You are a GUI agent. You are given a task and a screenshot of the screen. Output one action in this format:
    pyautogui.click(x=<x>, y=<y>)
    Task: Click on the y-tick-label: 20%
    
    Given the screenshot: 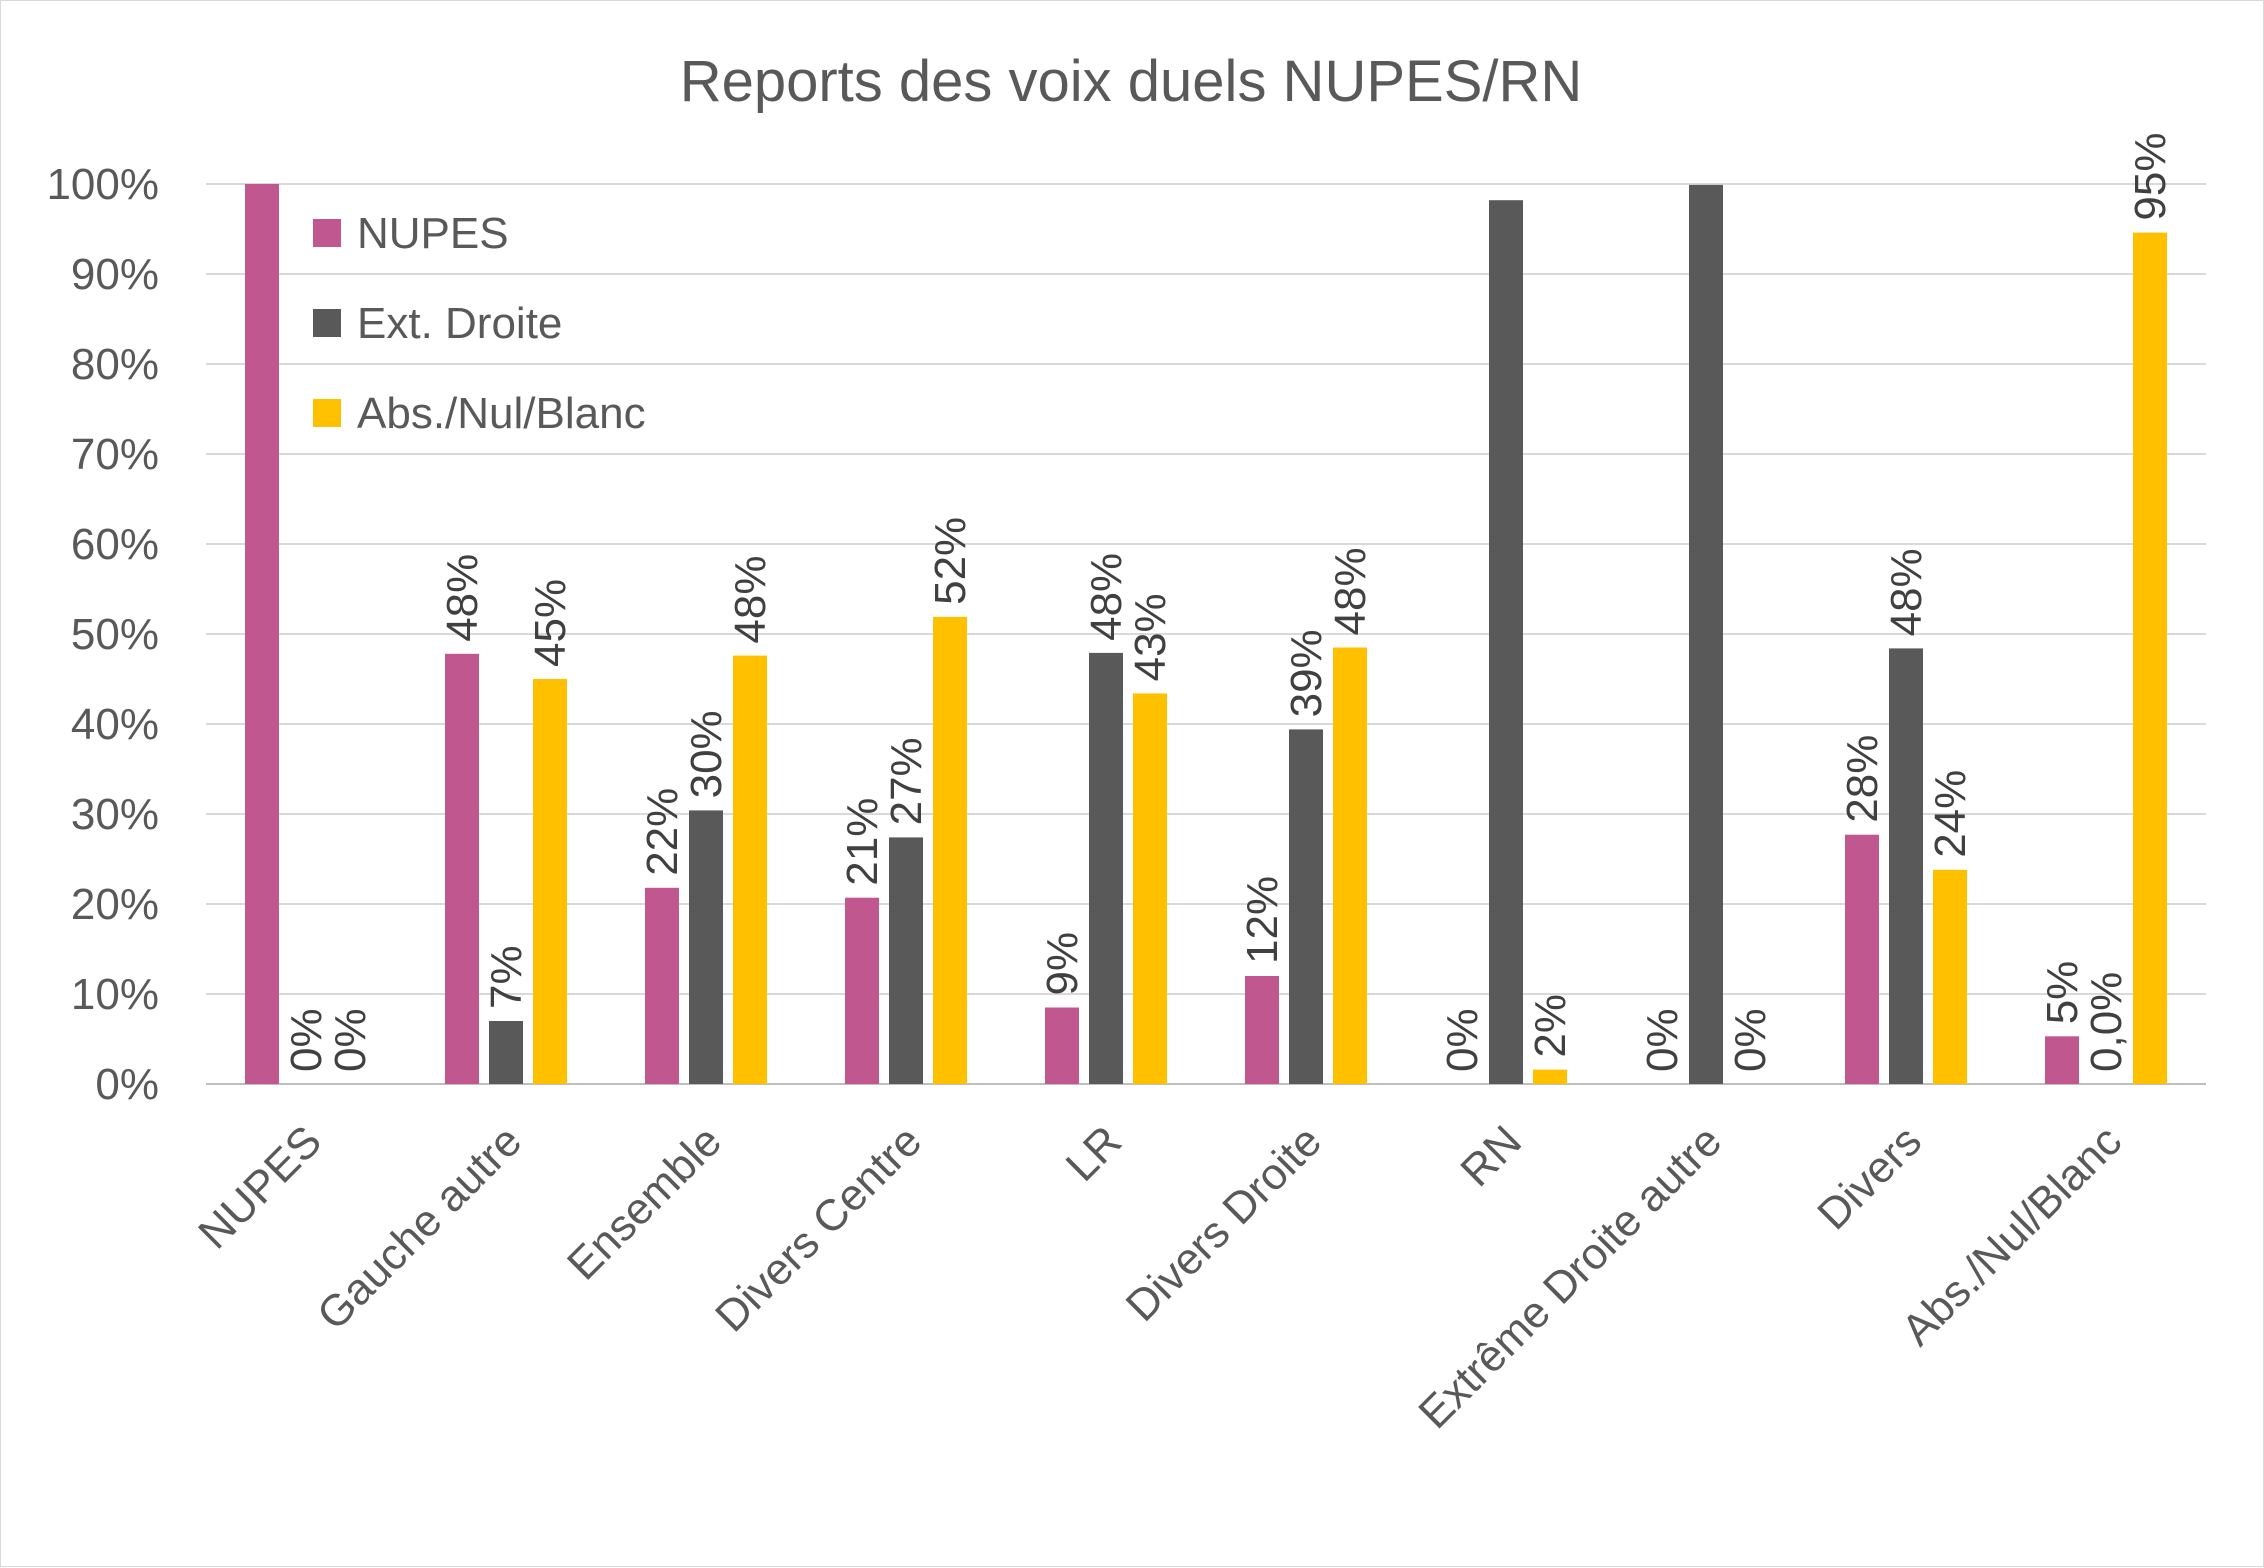 What is the action you would take?
    pyautogui.click(x=115, y=904)
    